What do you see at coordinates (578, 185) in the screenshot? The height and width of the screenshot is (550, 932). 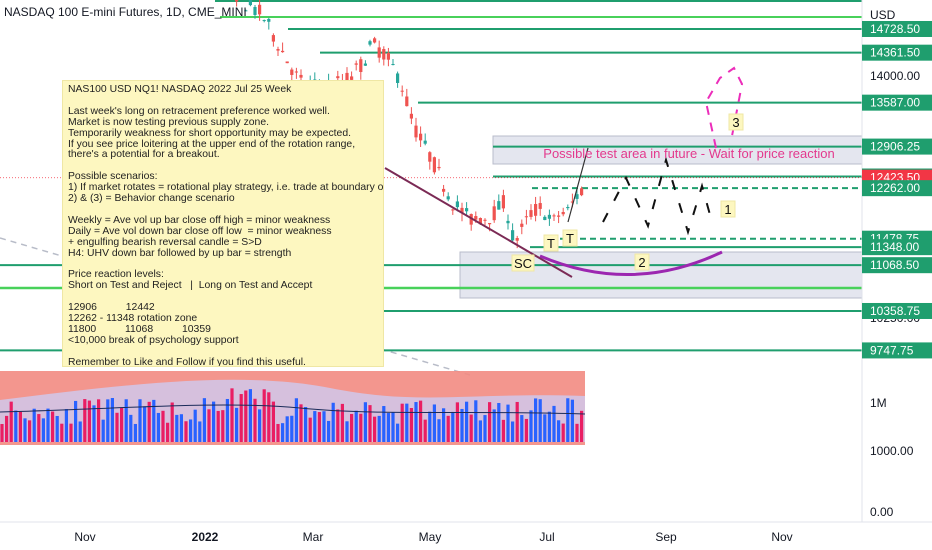 I see `reaction-line` at bounding box center [578, 185].